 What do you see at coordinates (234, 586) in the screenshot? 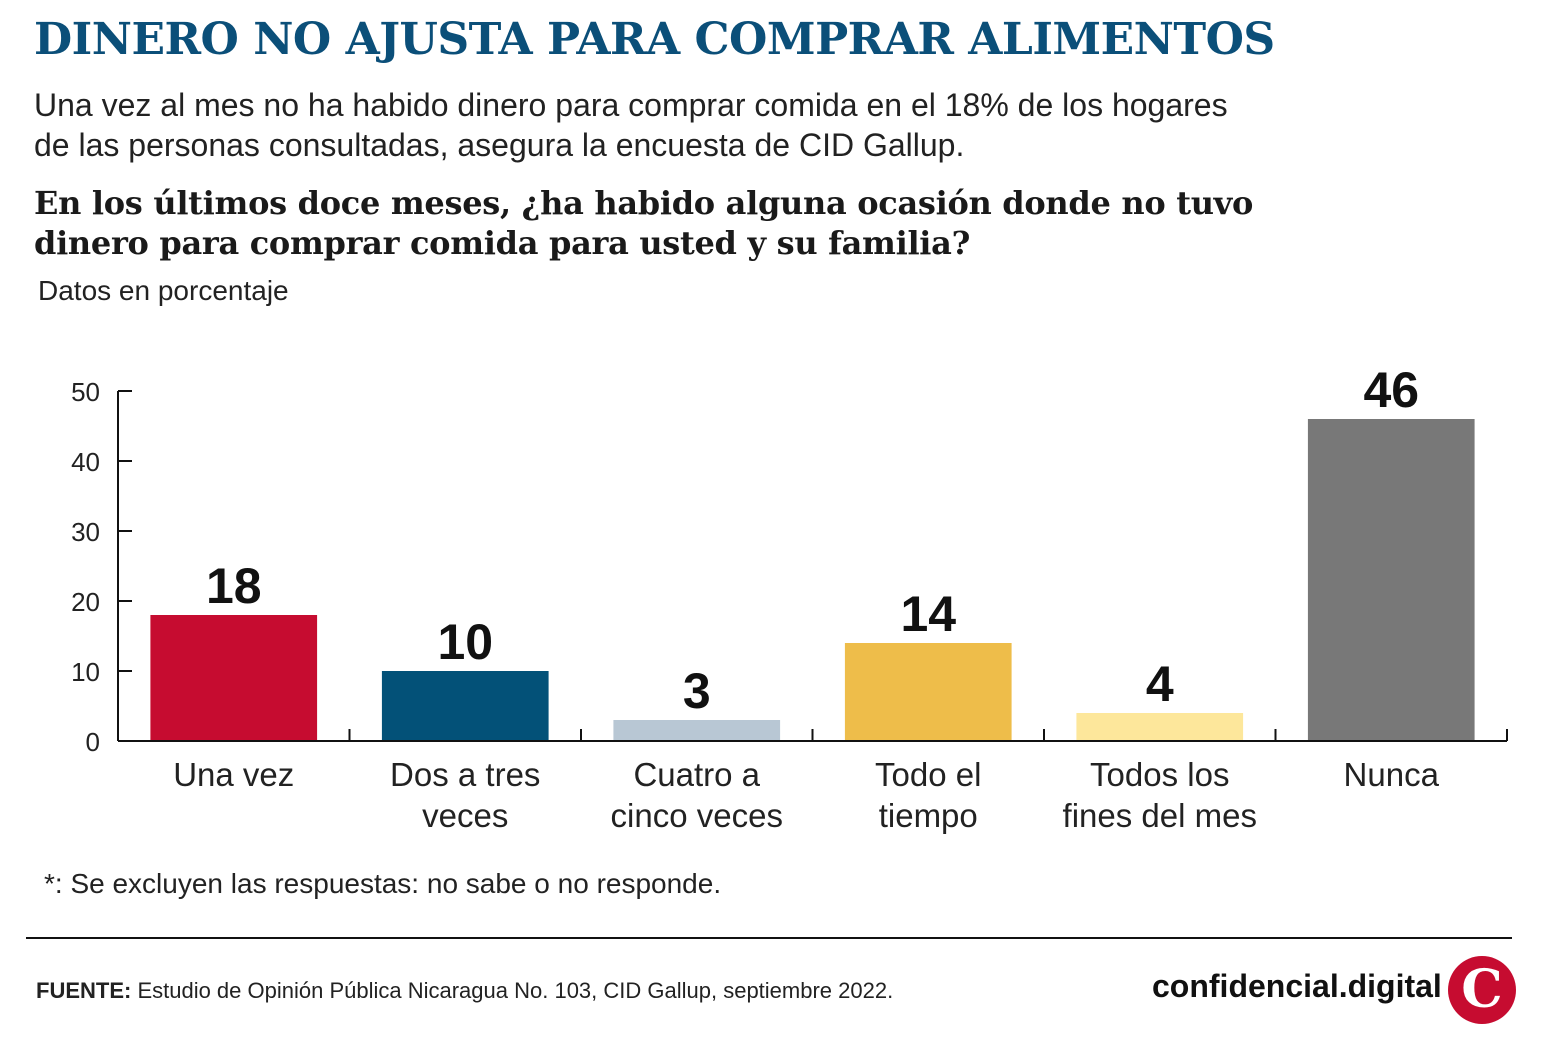
I see `data-label: 18` at bounding box center [234, 586].